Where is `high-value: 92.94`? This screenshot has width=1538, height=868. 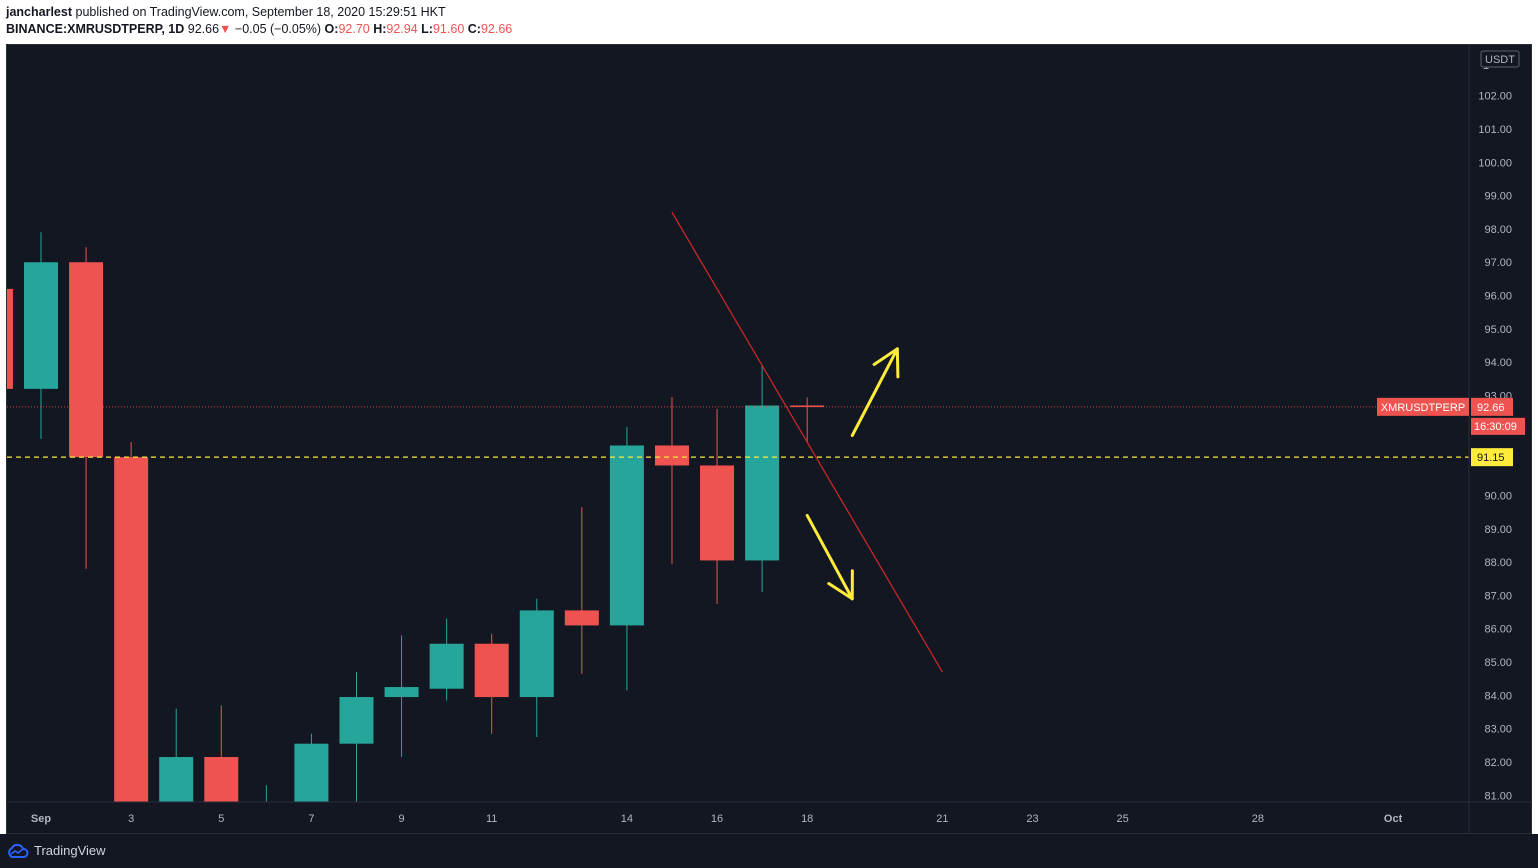
high-value: 92.94 is located at coordinates (402, 29).